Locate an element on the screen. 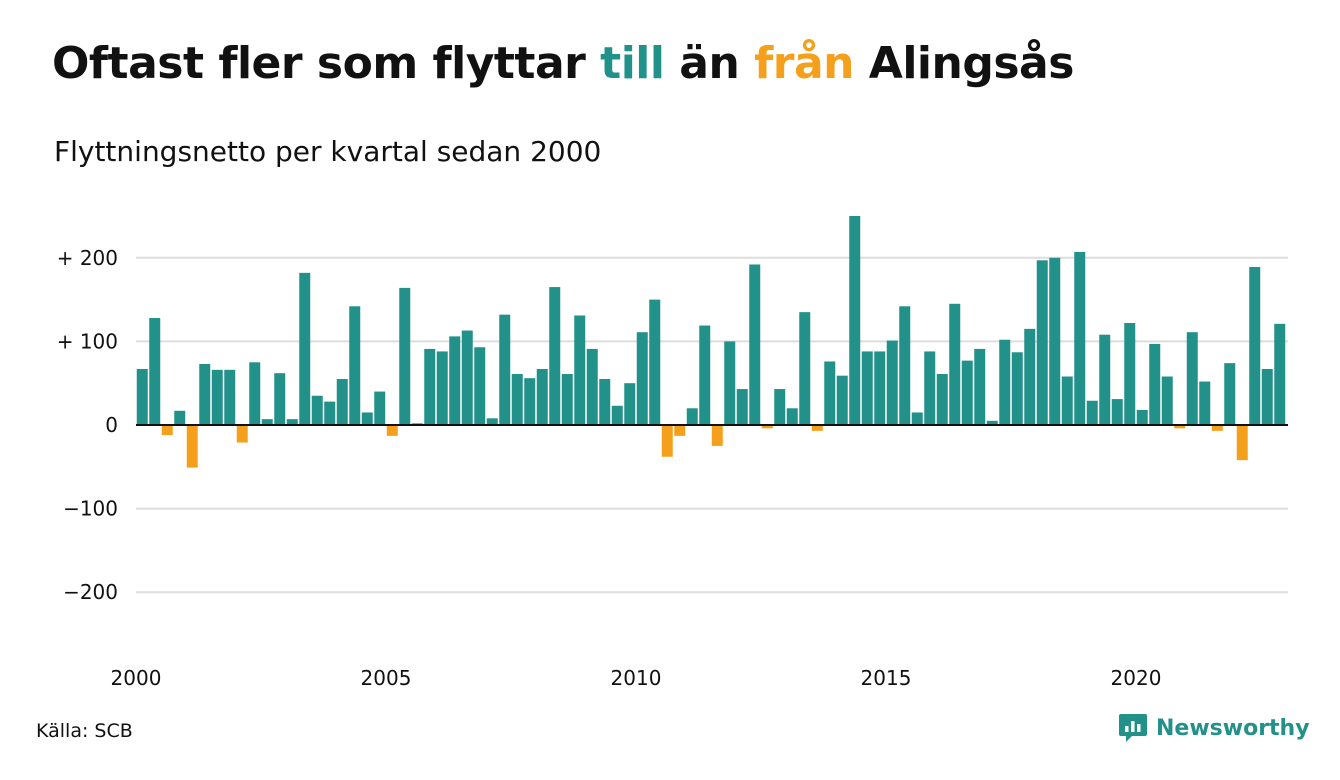 The height and width of the screenshot is (780, 1340). newsworthy-logo-icon is located at coordinates (1133, 728).